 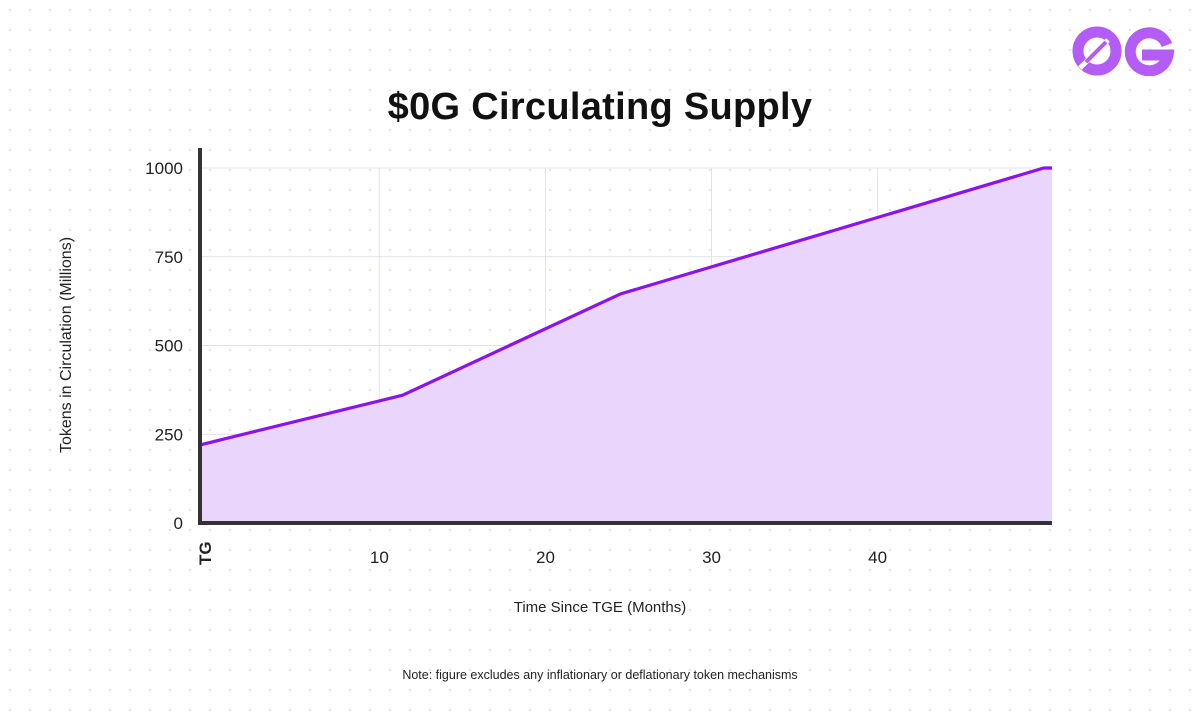 I want to click on y-tick-label: 0, so click(x=178, y=523).